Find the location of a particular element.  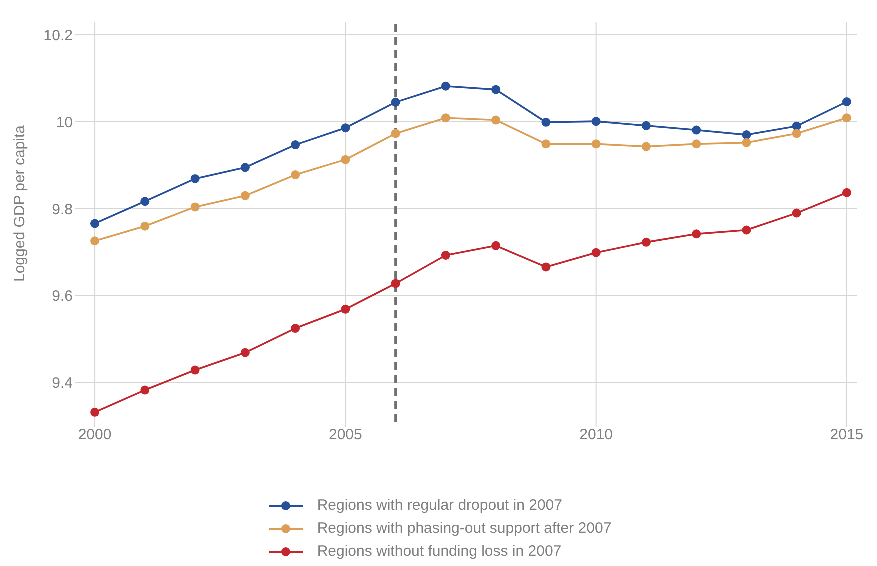

y-tick-label: 9.8 is located at coordinates (62, 209).